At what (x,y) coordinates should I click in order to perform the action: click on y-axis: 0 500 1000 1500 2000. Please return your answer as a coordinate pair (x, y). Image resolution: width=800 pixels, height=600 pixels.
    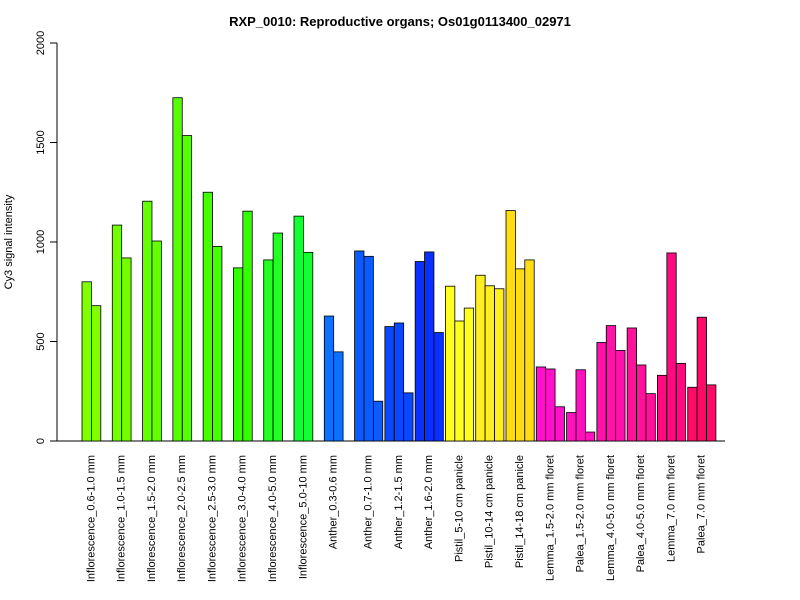
    Looking at the image, I should click on (46, 237).